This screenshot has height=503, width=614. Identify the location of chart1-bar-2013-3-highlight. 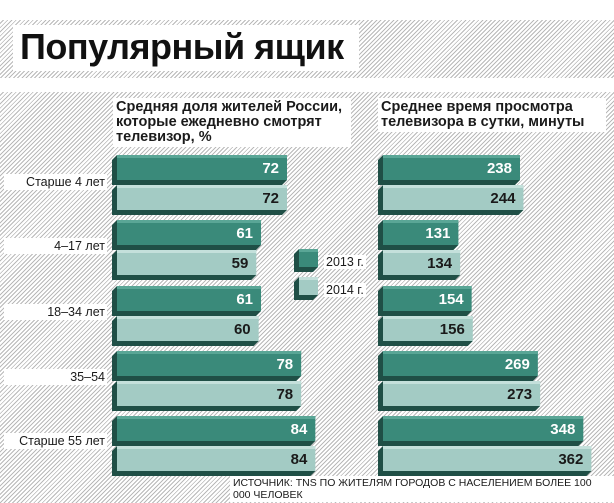
(209, 352).